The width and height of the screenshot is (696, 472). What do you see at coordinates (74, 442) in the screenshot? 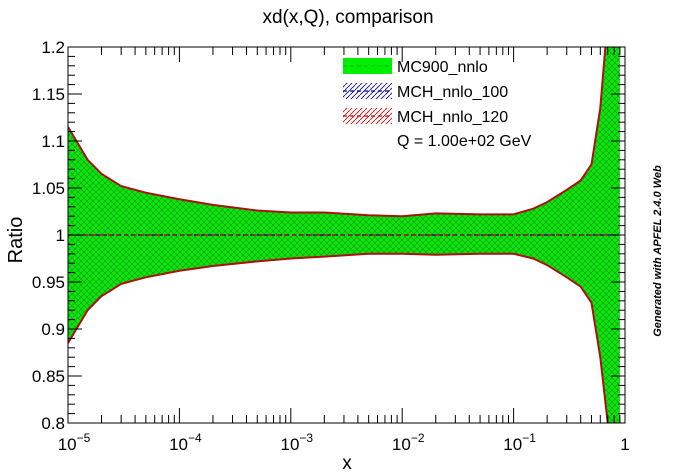
I see `x-tick-label: 10⁻⁵` at bounding box center [74, 442].